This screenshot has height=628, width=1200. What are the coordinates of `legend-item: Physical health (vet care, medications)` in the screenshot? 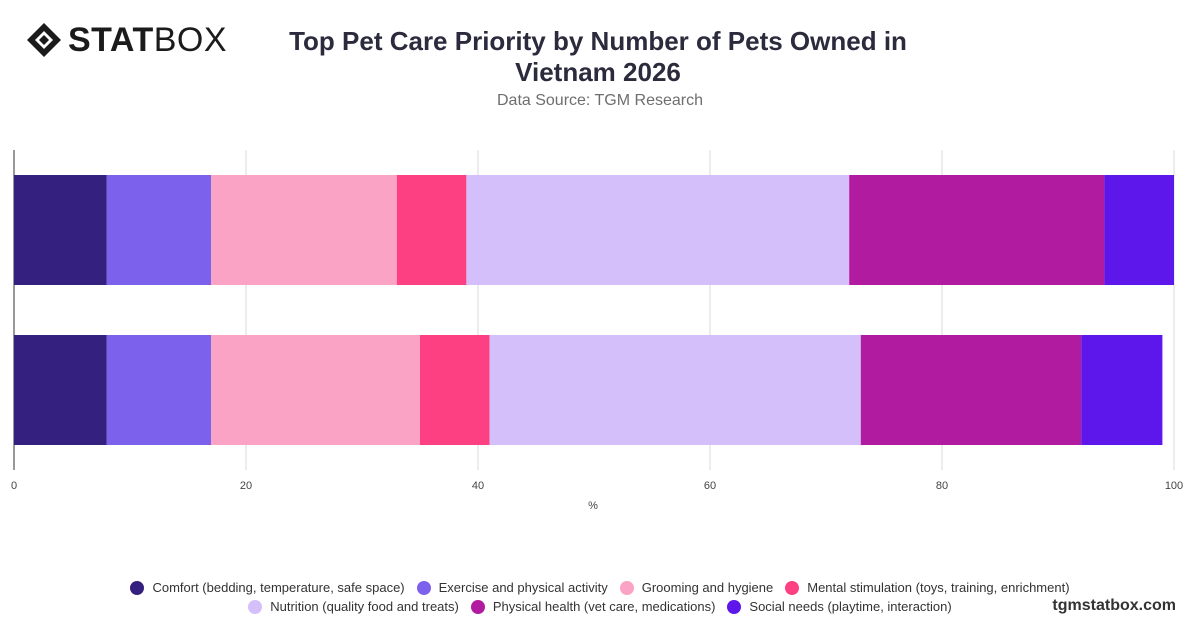 It's located at (593, 606).